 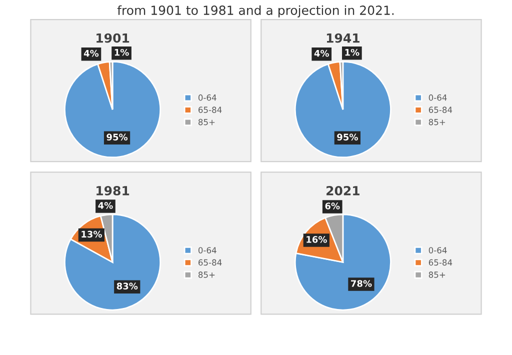 I want to click on data-label: 16%, so click(x=316, y=239).